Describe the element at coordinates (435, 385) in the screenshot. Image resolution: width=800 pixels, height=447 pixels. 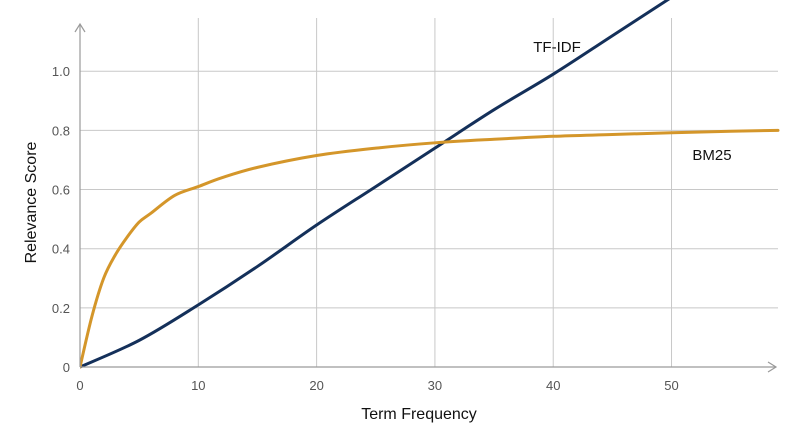
I see `x-tick-label: 30` at that location.